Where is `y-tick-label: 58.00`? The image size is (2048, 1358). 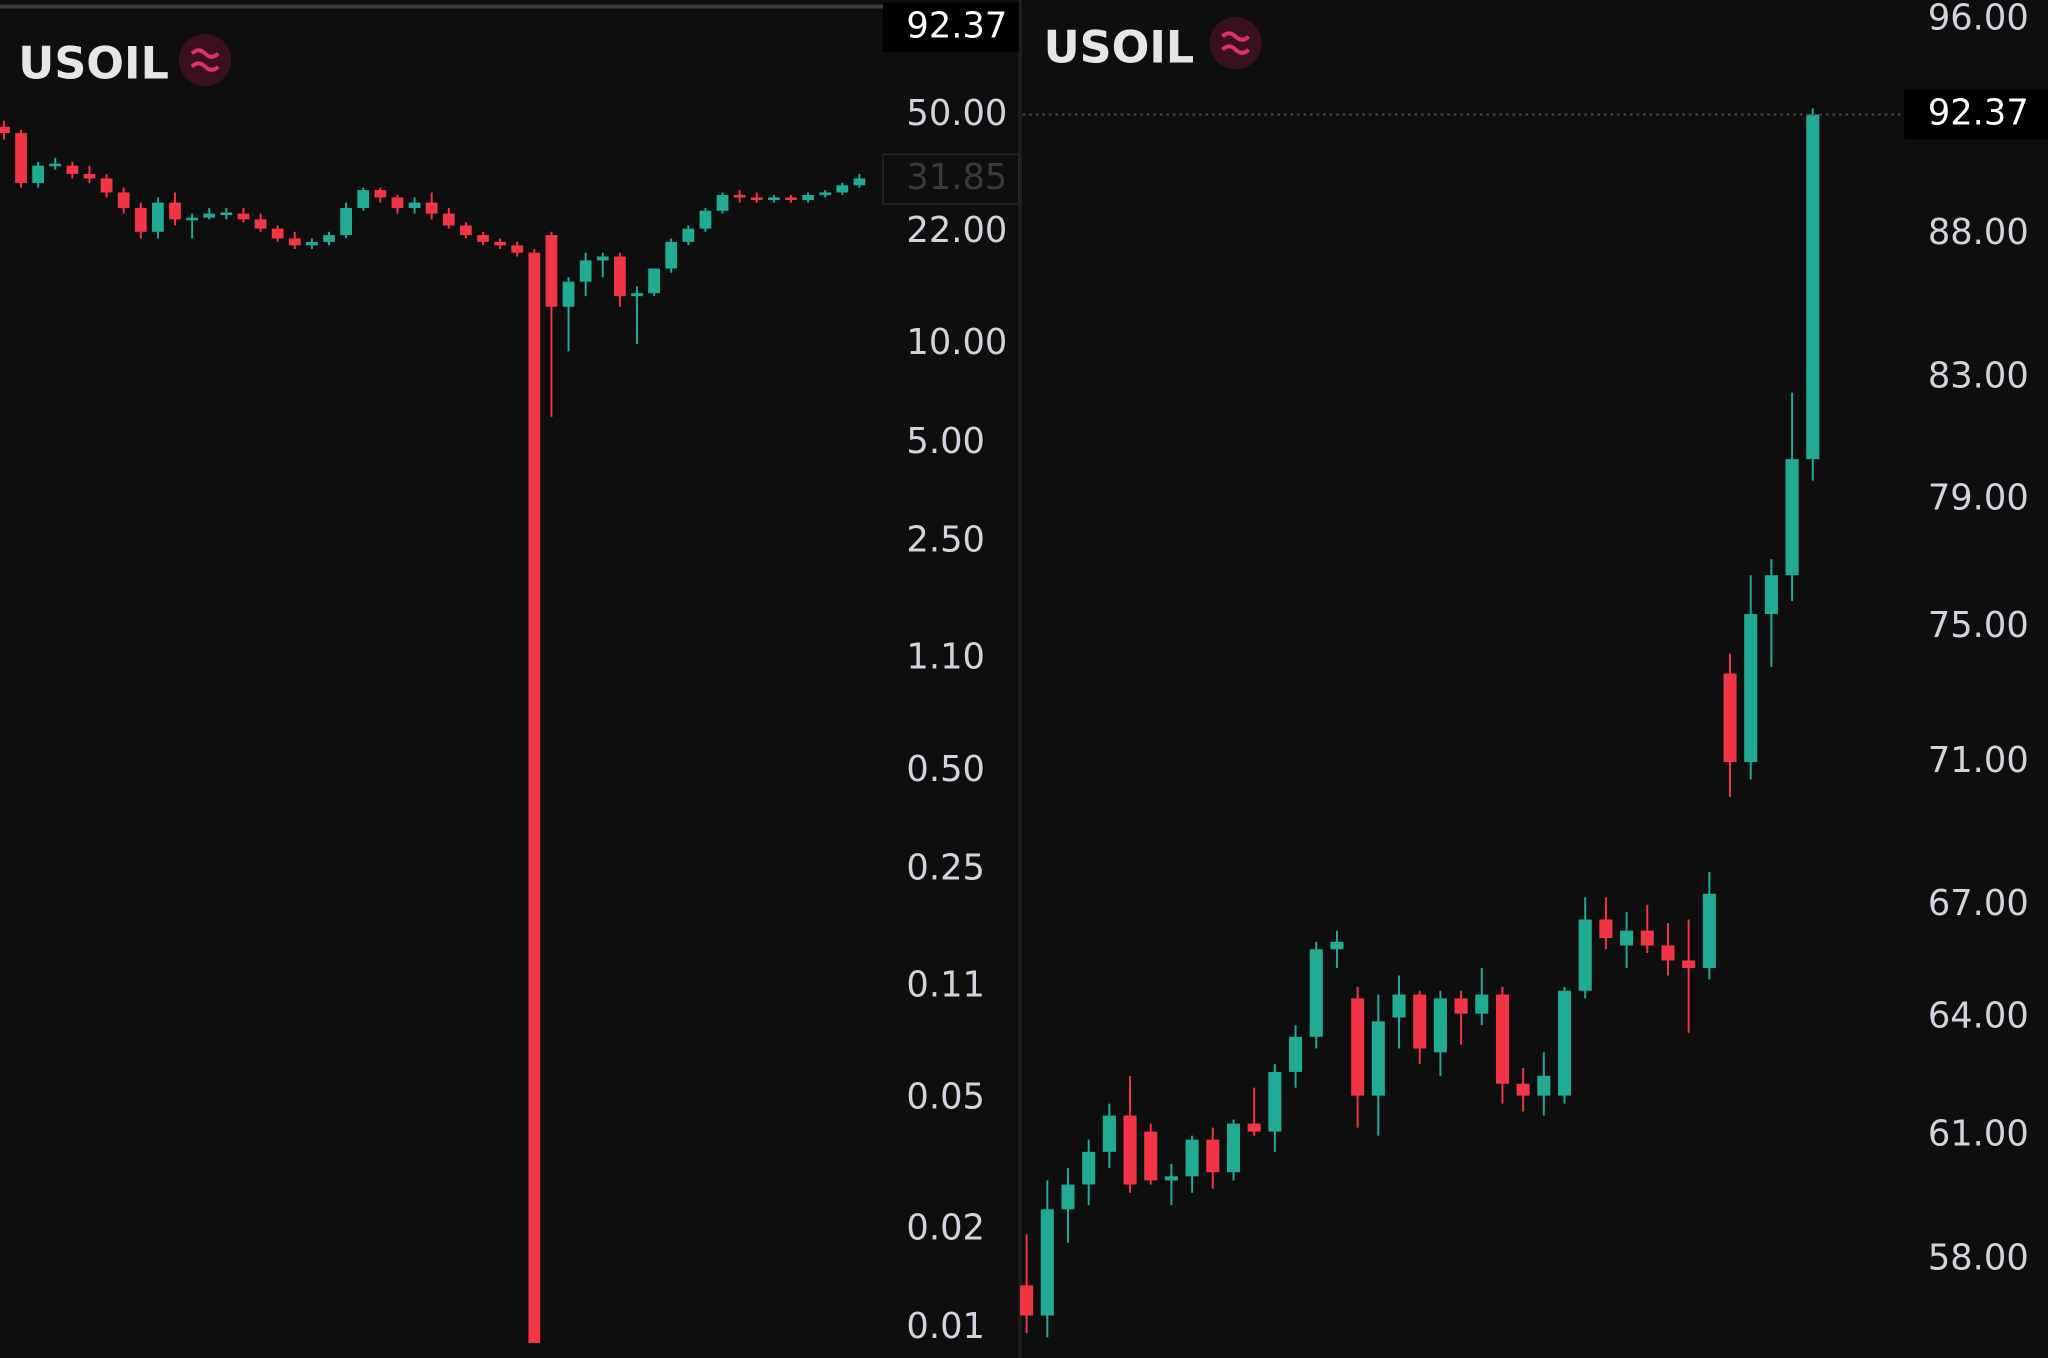 y-tick-label: 58.00 is located at coordinates (1978, 1258).